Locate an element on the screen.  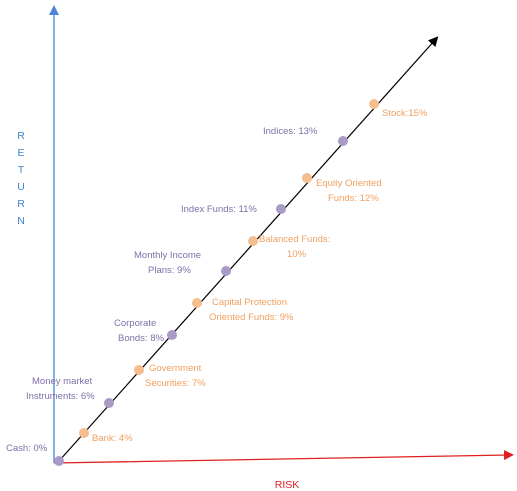
label-cash: Cash: 0% is located at coordinates (27, 448).